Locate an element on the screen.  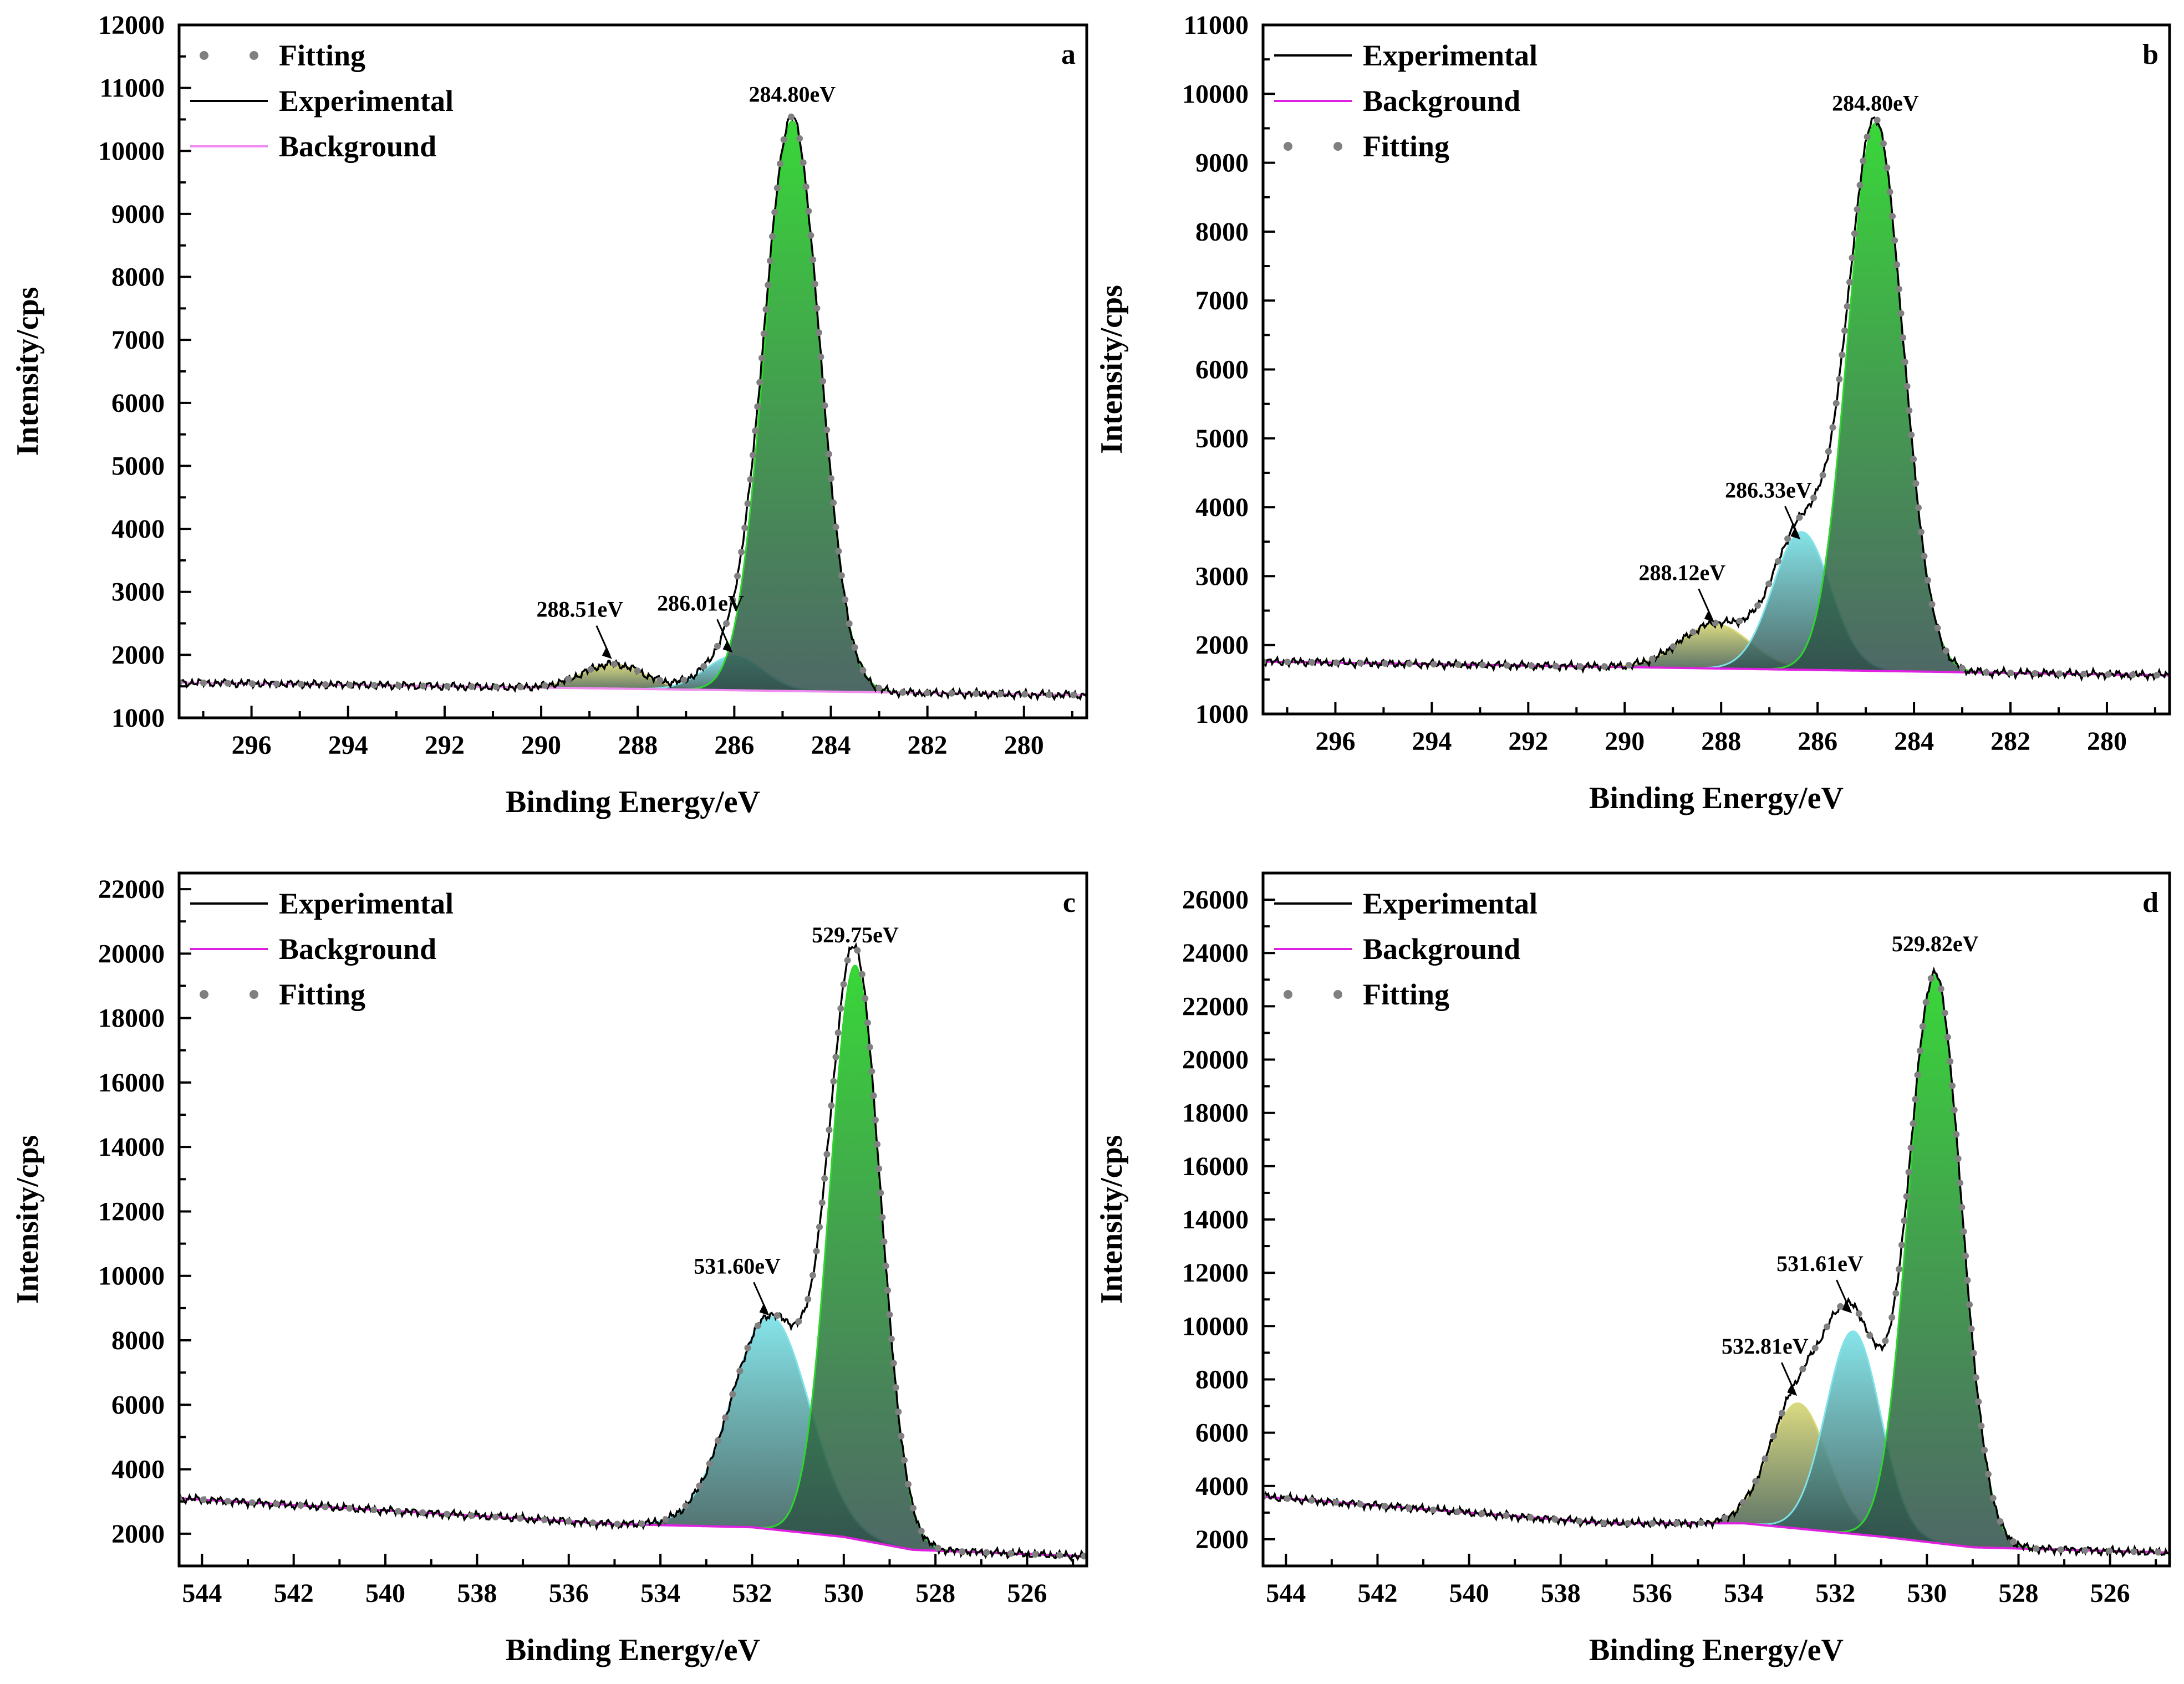
peak-outline-529.75 is located at coordinates (633, 1261).